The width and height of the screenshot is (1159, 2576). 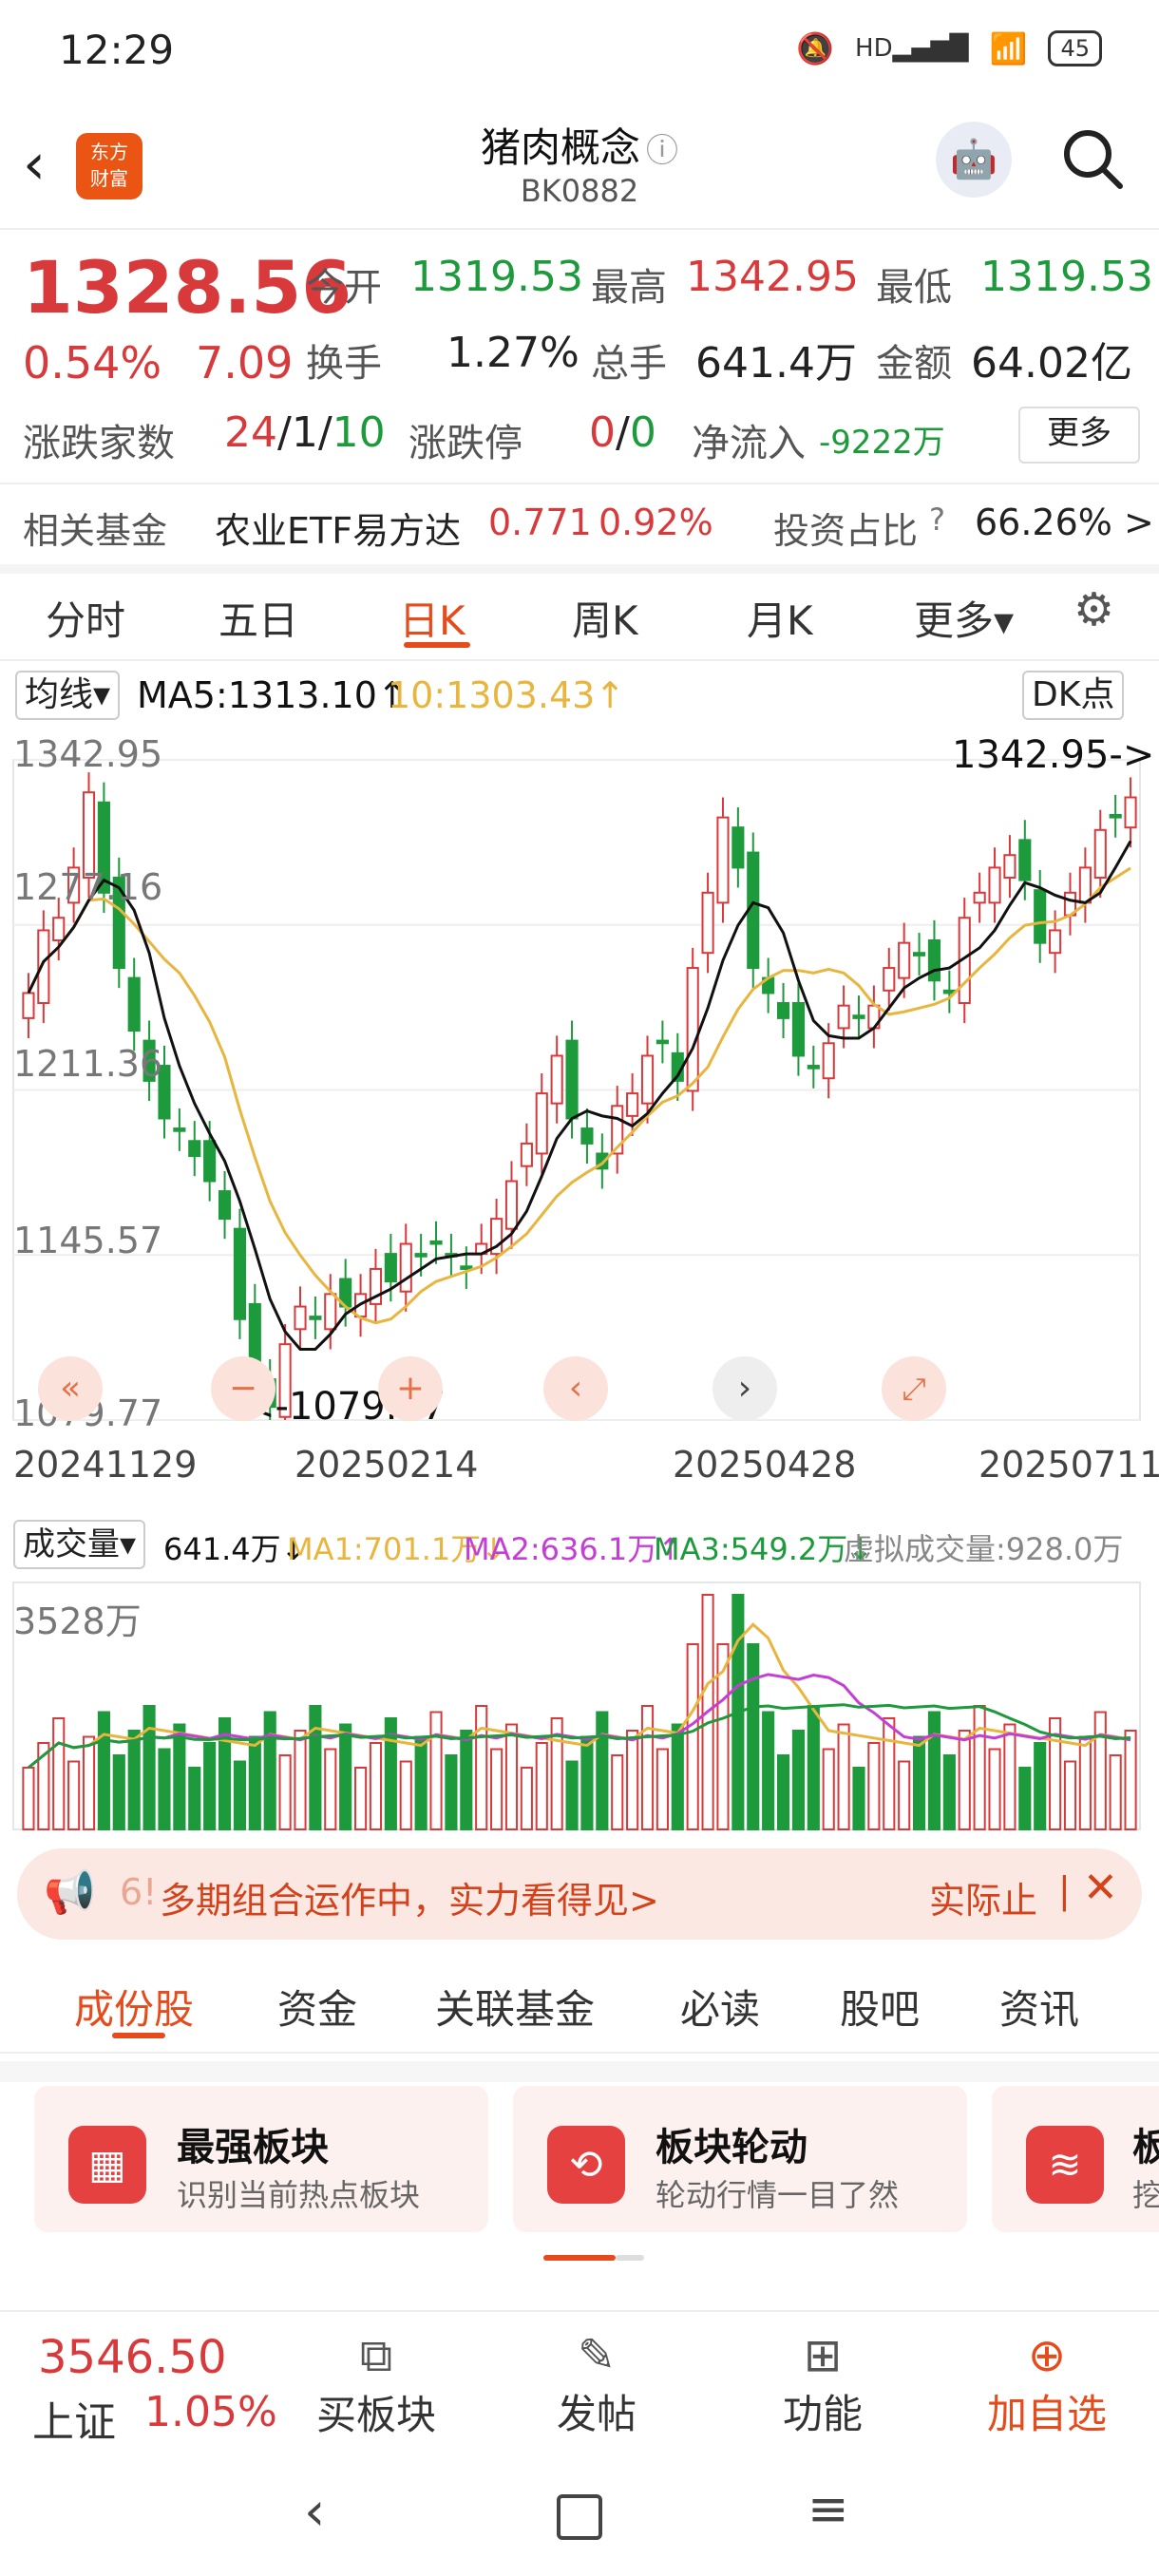 I want to click on help-icon: ?, so click(x=937, y=520).